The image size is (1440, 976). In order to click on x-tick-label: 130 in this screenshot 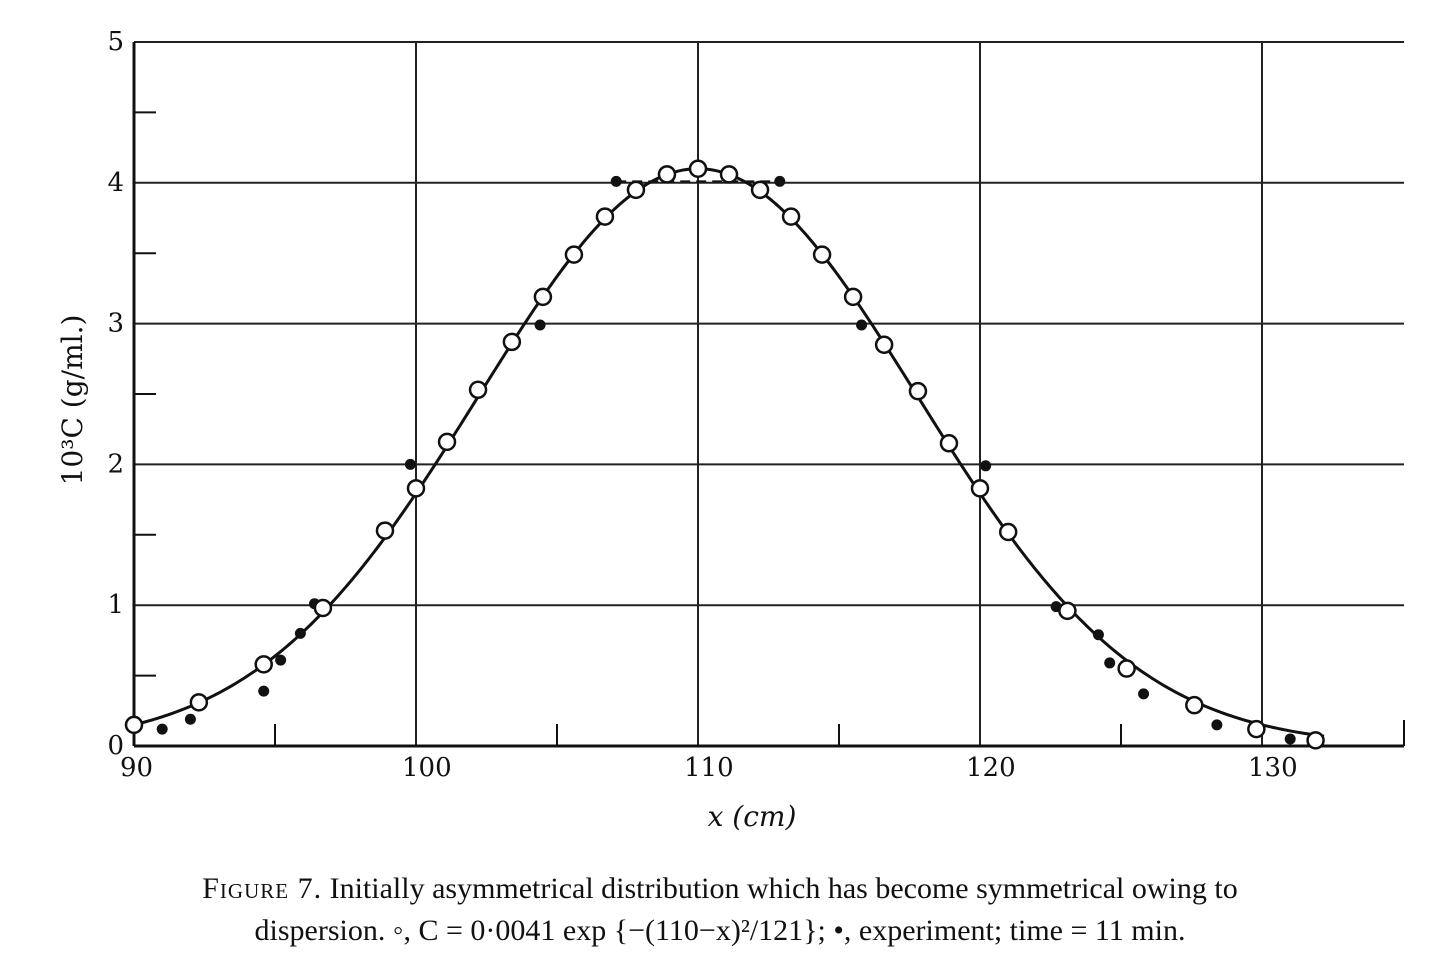, I will do `click(1273, 768)`.